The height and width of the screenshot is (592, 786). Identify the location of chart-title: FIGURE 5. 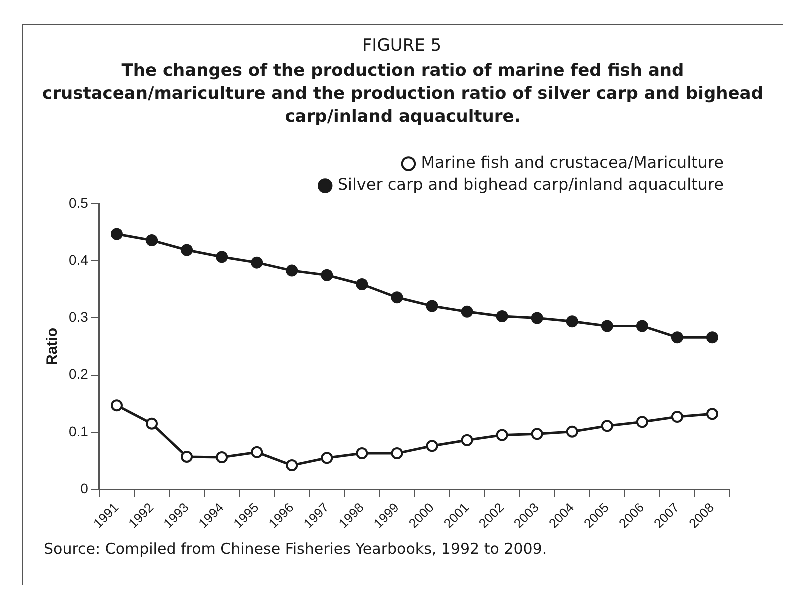
(402, 46).